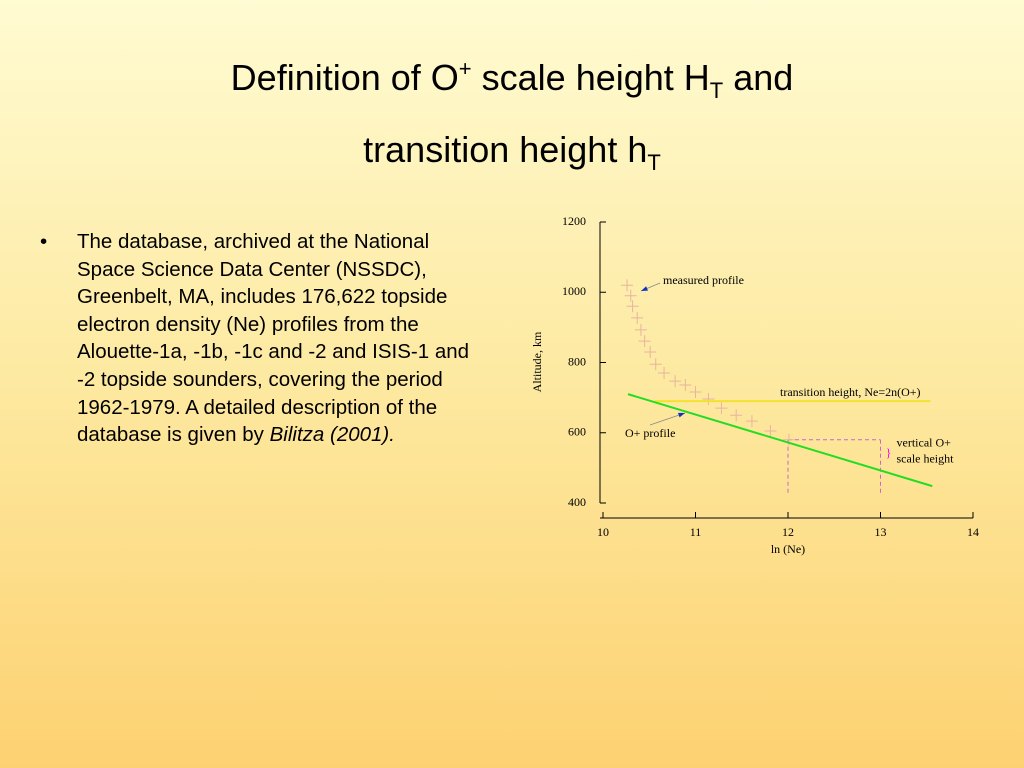 Image resolution: width=1024 pixels, height=768 pixels. Describe the element at coordinates (926, 459) in the screenshot. I see `annotation-text: scale height` at that location.